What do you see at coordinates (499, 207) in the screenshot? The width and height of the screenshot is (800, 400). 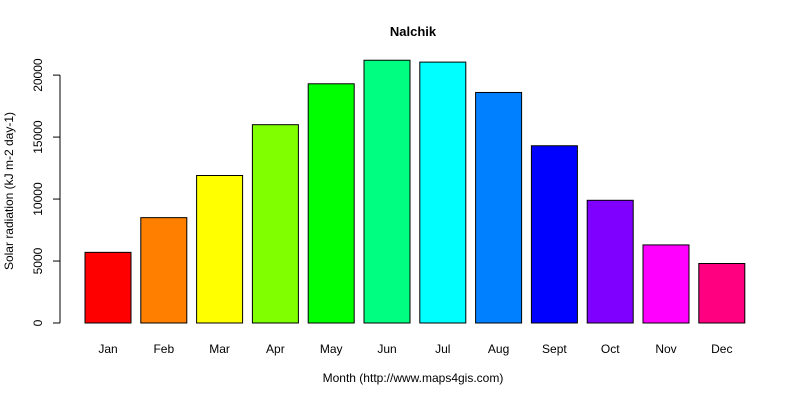 I see `bar-aug` at bounding box center [499, 207].